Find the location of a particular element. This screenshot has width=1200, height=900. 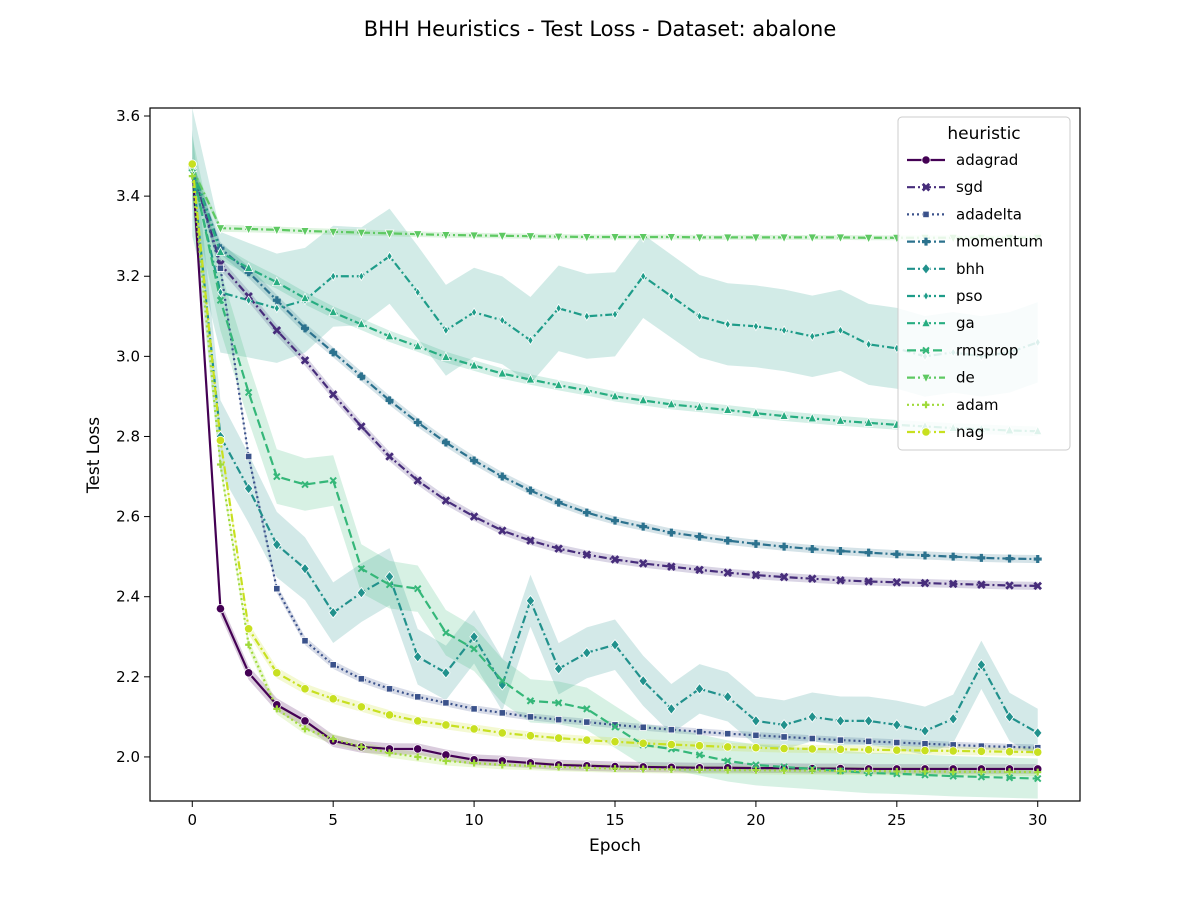

legend-marker-adagrad is located at coordinates (926, 160).